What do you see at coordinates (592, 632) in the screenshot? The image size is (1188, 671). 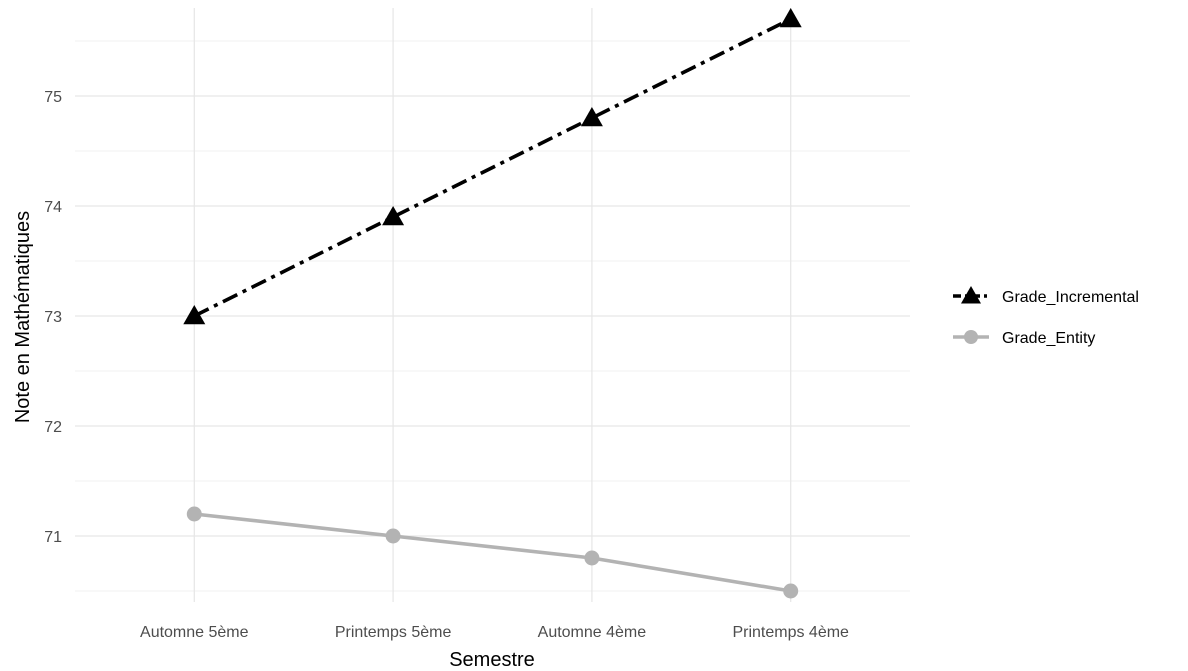 I see `x-tick-label: Automne 4ème` at bounding box center [592, 632].